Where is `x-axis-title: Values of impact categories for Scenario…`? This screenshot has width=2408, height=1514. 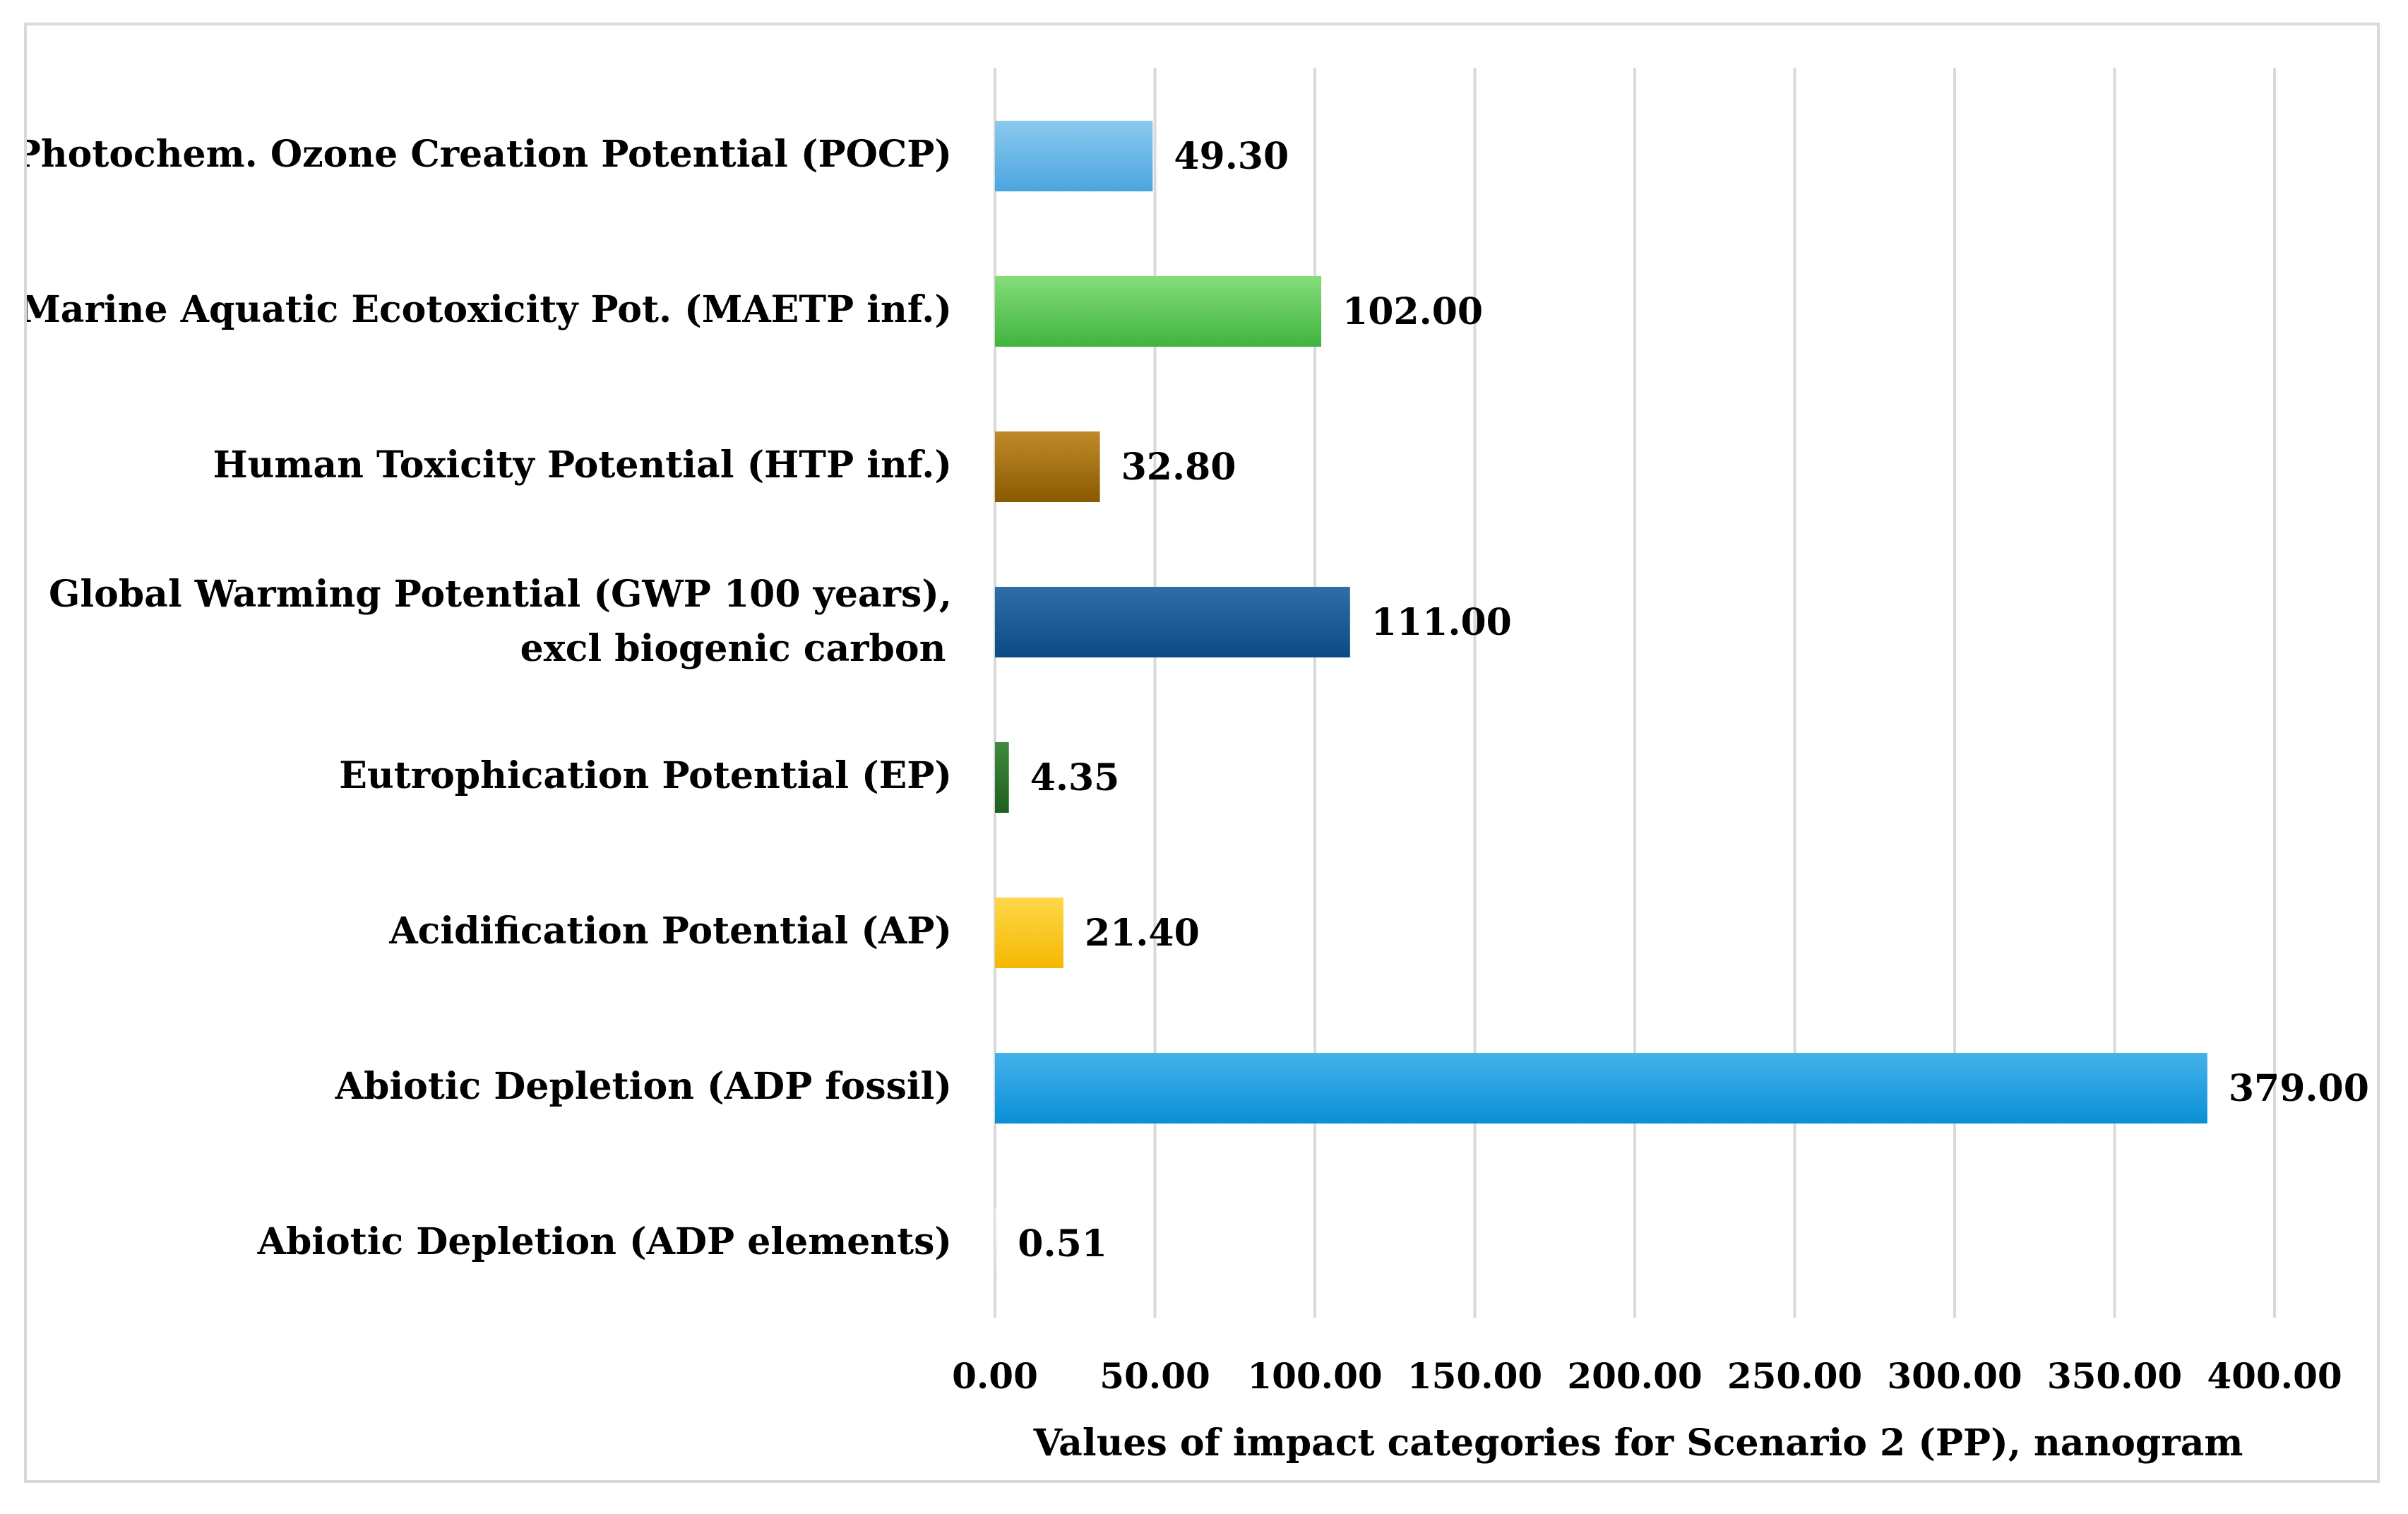 x-axis-title: Values of impact categories for Scenario… is located at coordinates (1638, 1443).